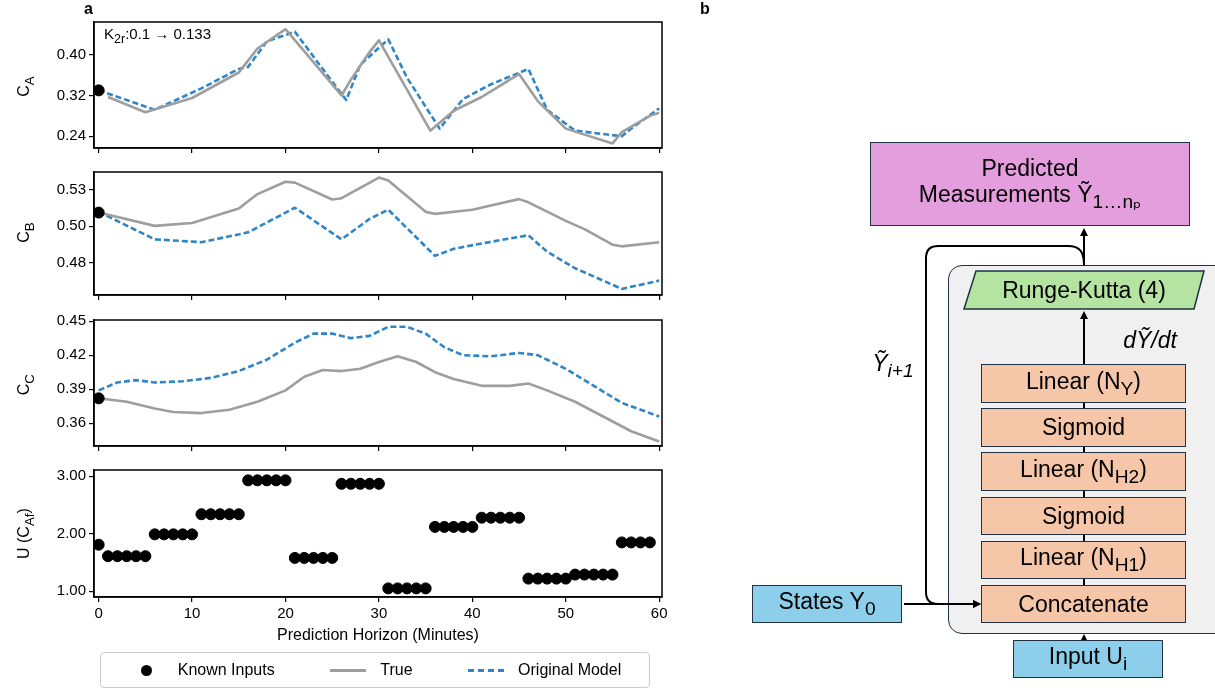 The width and height of the screenshot is (1215, 694). What do you see at coordinates (71, 53) in the screenshot?
I see `y-tick-label: 0.40` at bounding box center [71, 53].